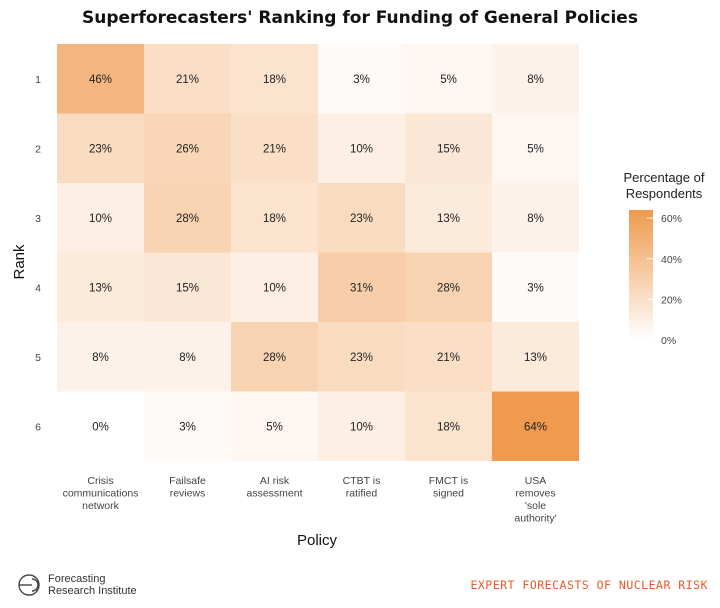 The image size is (720, 608). I want to click on x-tick-label-line: 'sole, so click(535, 506).